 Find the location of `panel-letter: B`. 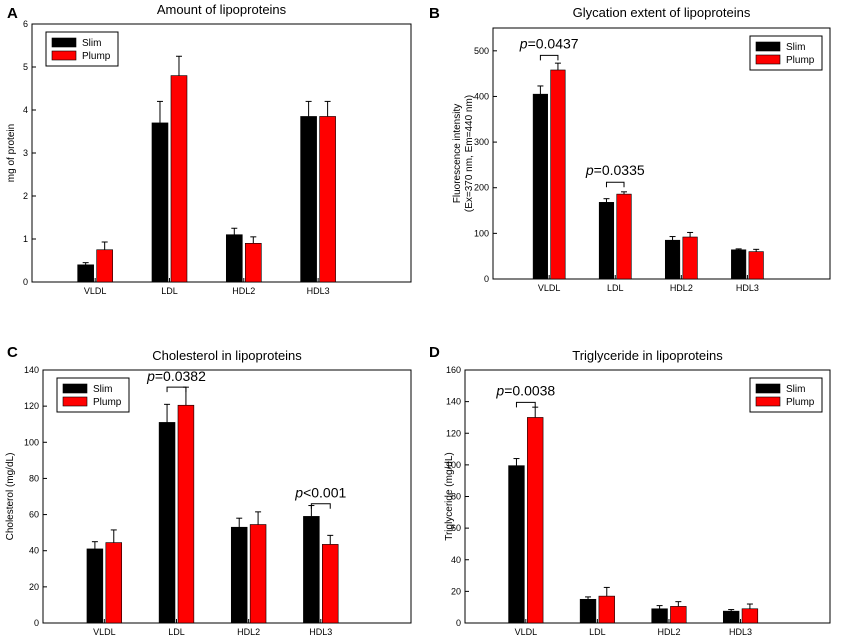

panel-letter: B is located at coordinates (434, 13).